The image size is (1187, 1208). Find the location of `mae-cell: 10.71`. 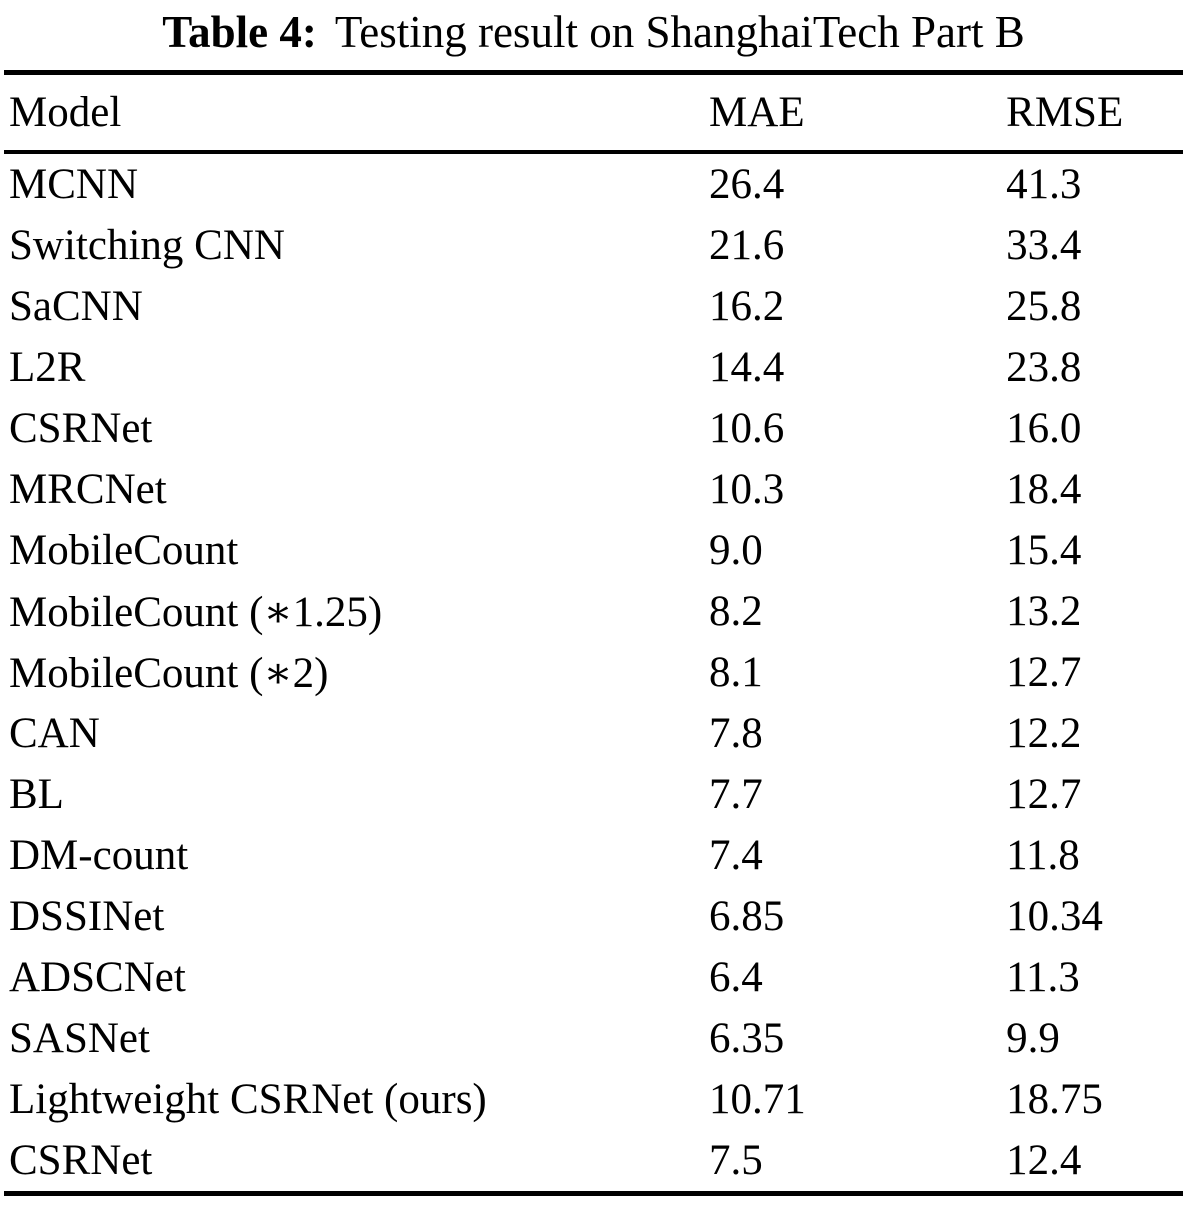

mae-cell: 10.71 is located at coordinates (757, 1099).